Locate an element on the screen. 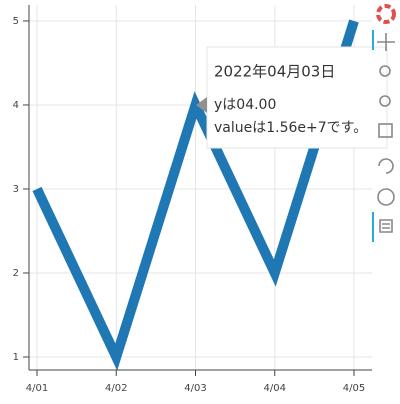  reset-tool is located at coordinates (386, 166).